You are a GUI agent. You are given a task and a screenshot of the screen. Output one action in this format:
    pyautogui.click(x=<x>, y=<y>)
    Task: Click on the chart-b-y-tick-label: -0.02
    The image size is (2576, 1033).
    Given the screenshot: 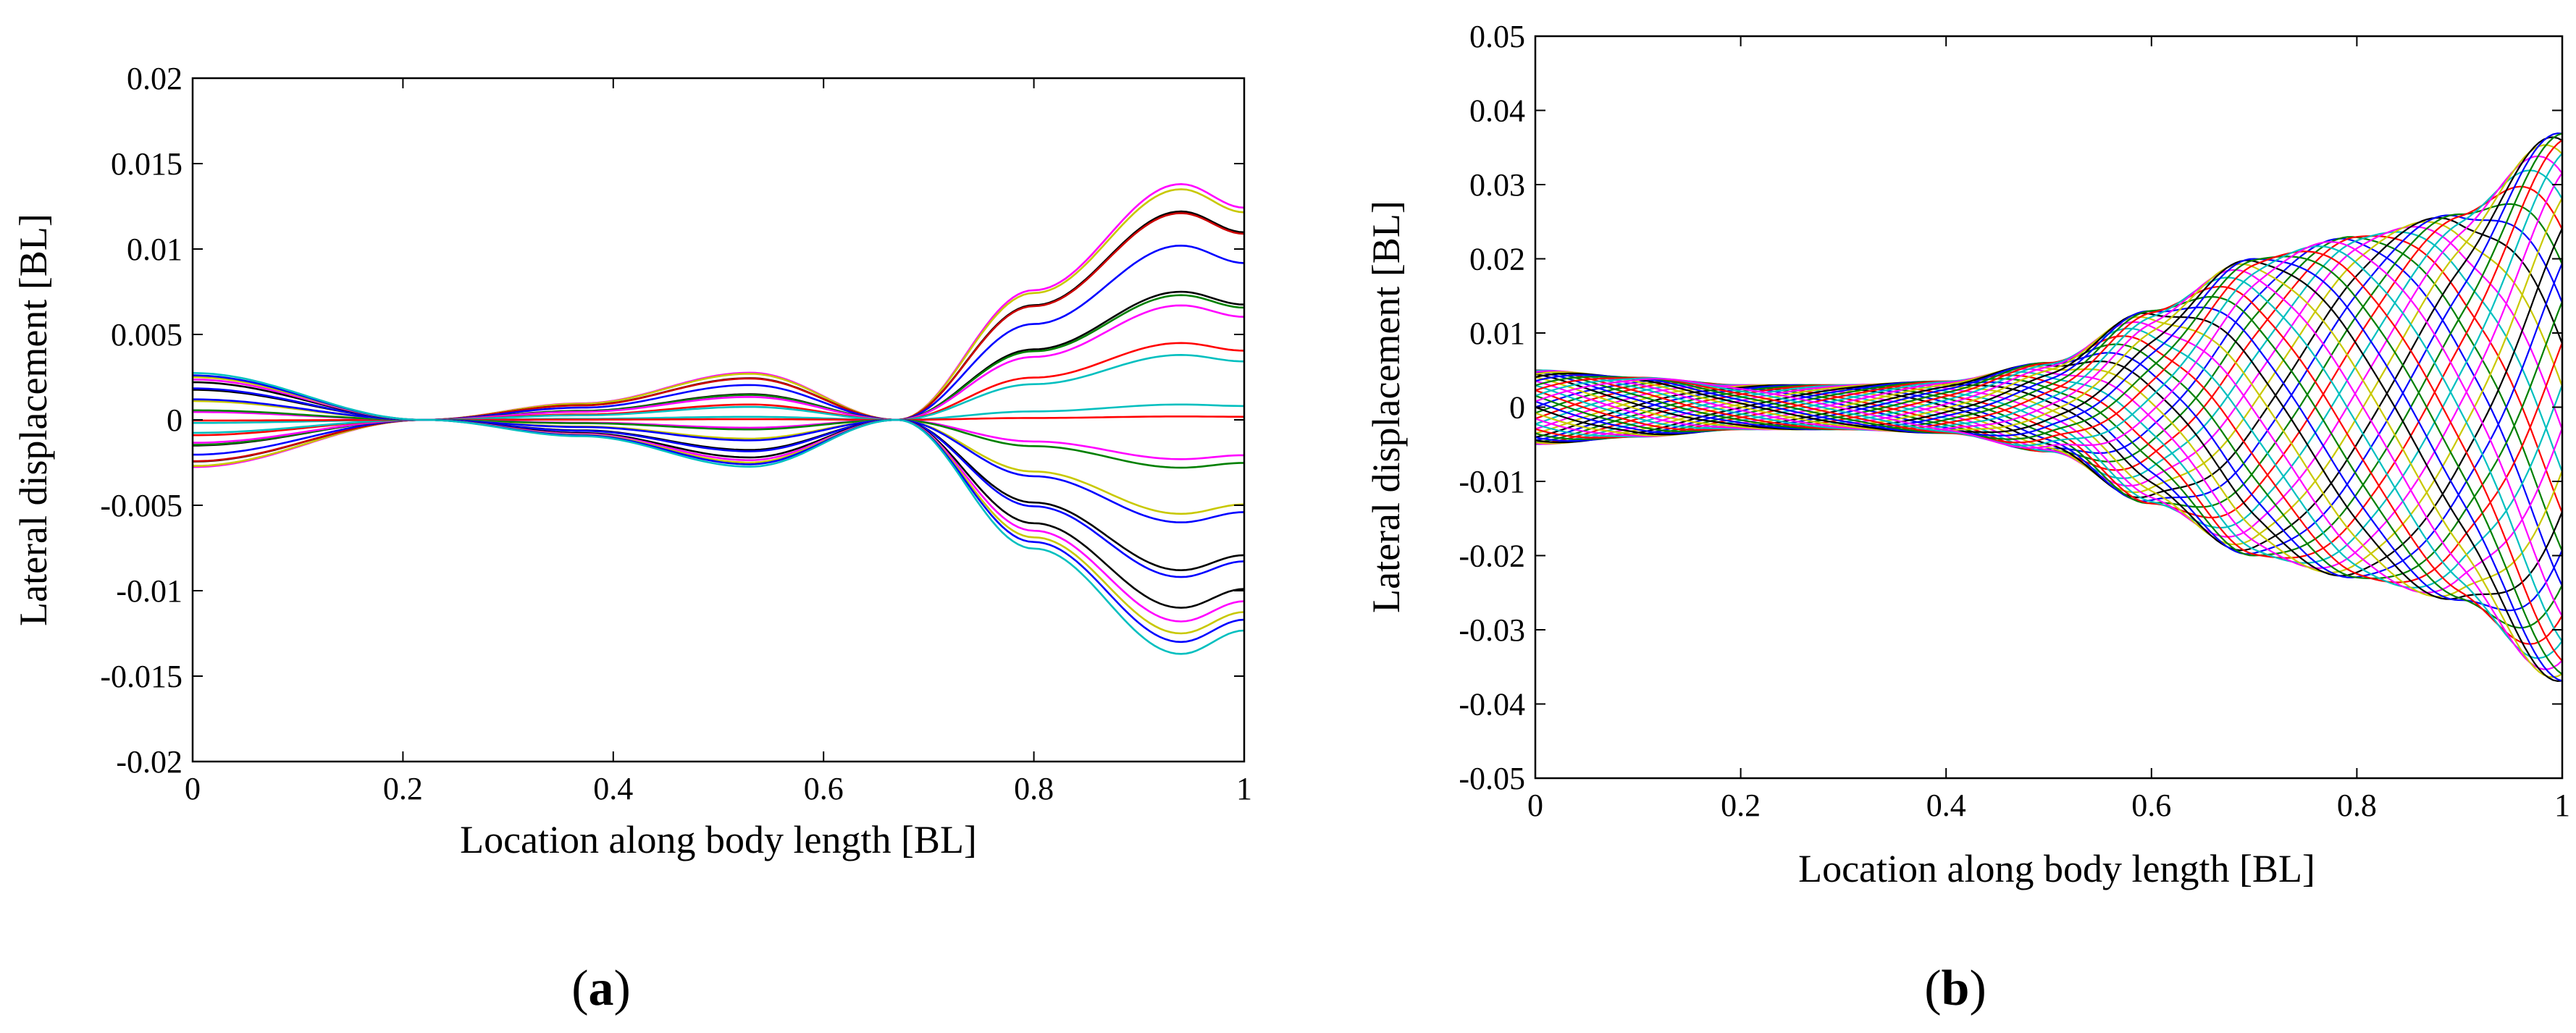 What is the action you would take?
    pyautogui.click(x=1492, y=556)
    